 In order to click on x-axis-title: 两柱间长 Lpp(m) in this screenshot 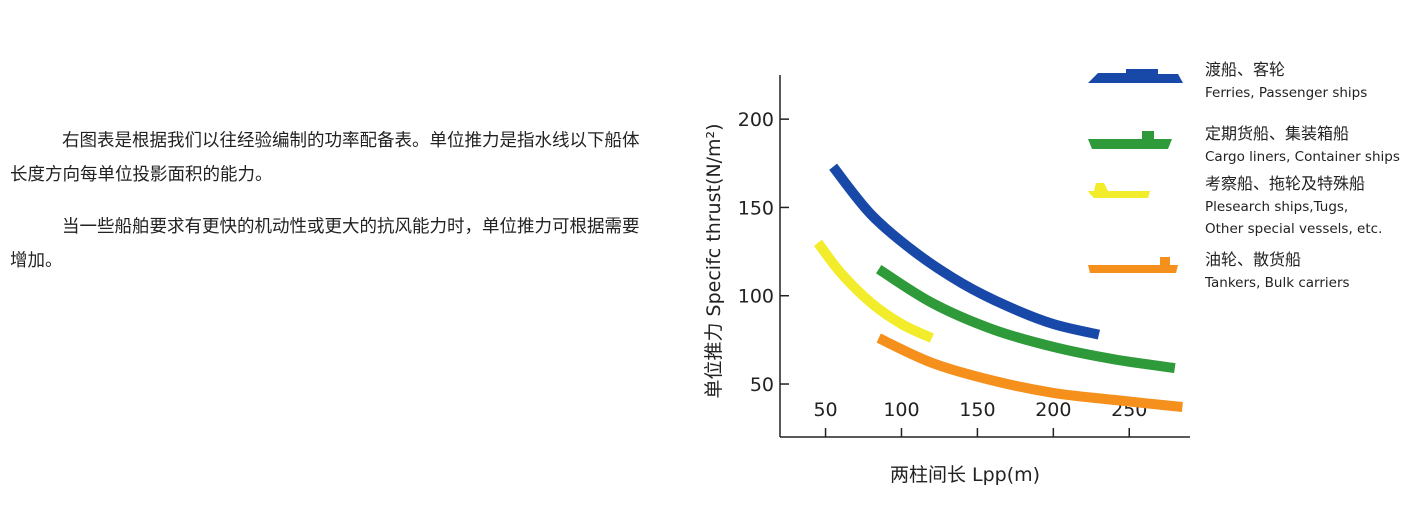, I will do `click(965, 475)`.